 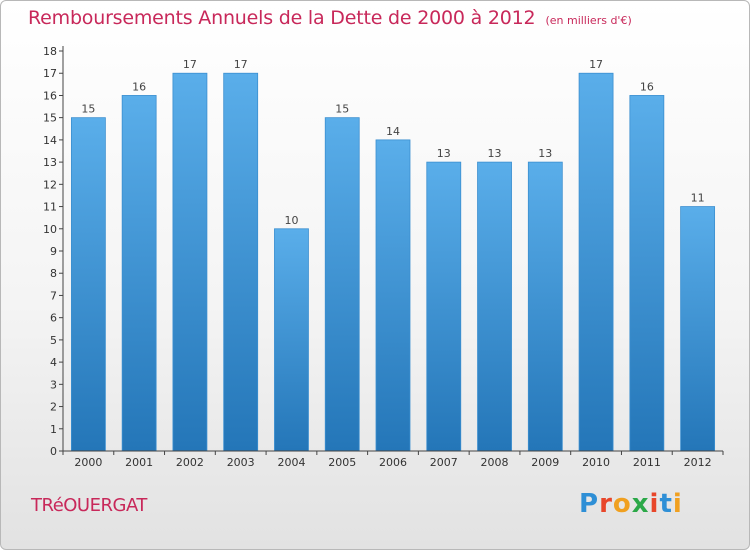 I want to click on logo-letter: o, so click(x=622, y=504).